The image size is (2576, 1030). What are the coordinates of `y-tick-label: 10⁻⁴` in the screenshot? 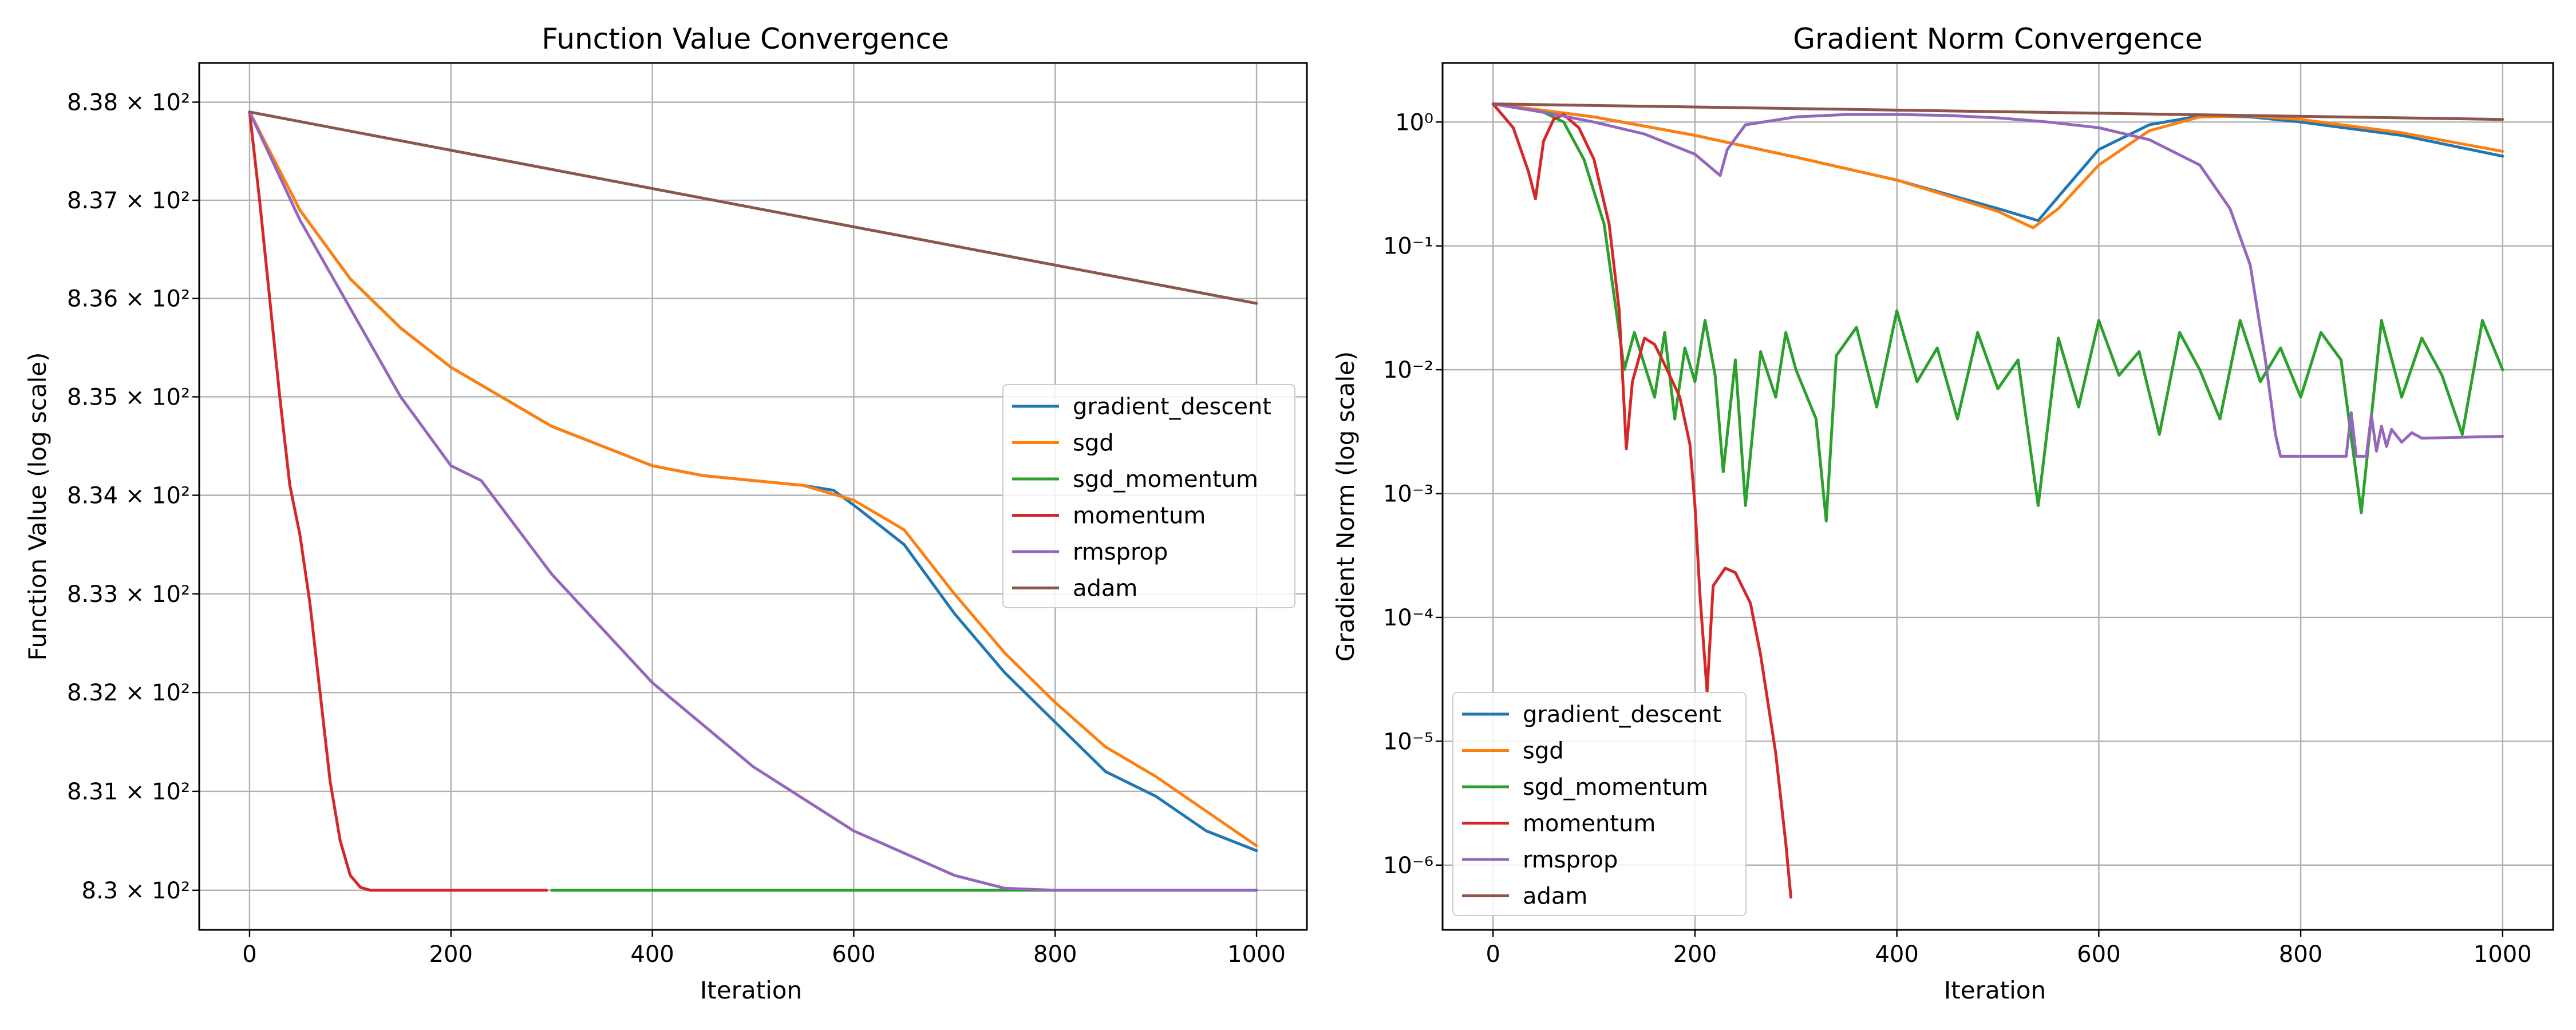 It's located at (1408, 618).